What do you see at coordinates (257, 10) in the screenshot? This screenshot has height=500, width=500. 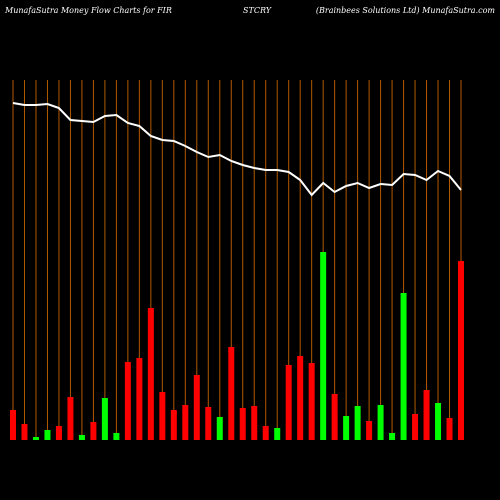 I see `chart-title-ticker: STCRY` at bounding box center [257, 10].